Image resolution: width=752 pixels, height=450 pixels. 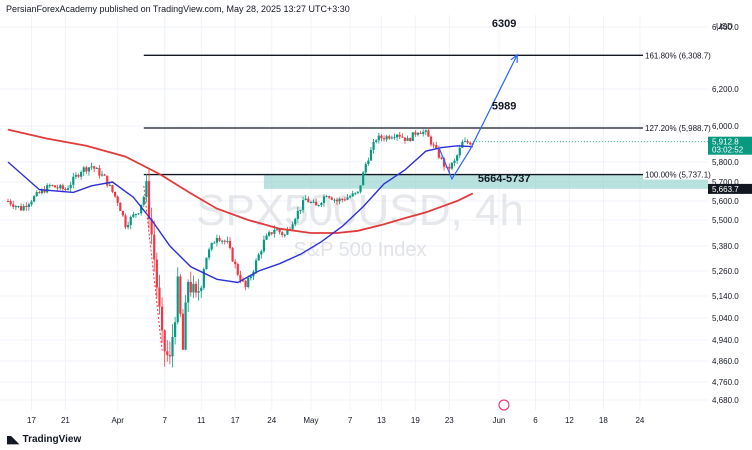 I want to click on y-tick-label: 5,500.0, so click(x=725, y=220).